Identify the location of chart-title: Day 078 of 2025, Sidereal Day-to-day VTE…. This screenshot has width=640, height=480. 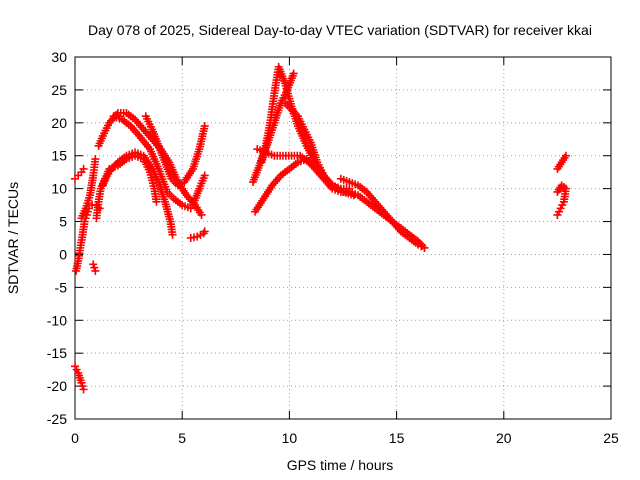
(340, 30).